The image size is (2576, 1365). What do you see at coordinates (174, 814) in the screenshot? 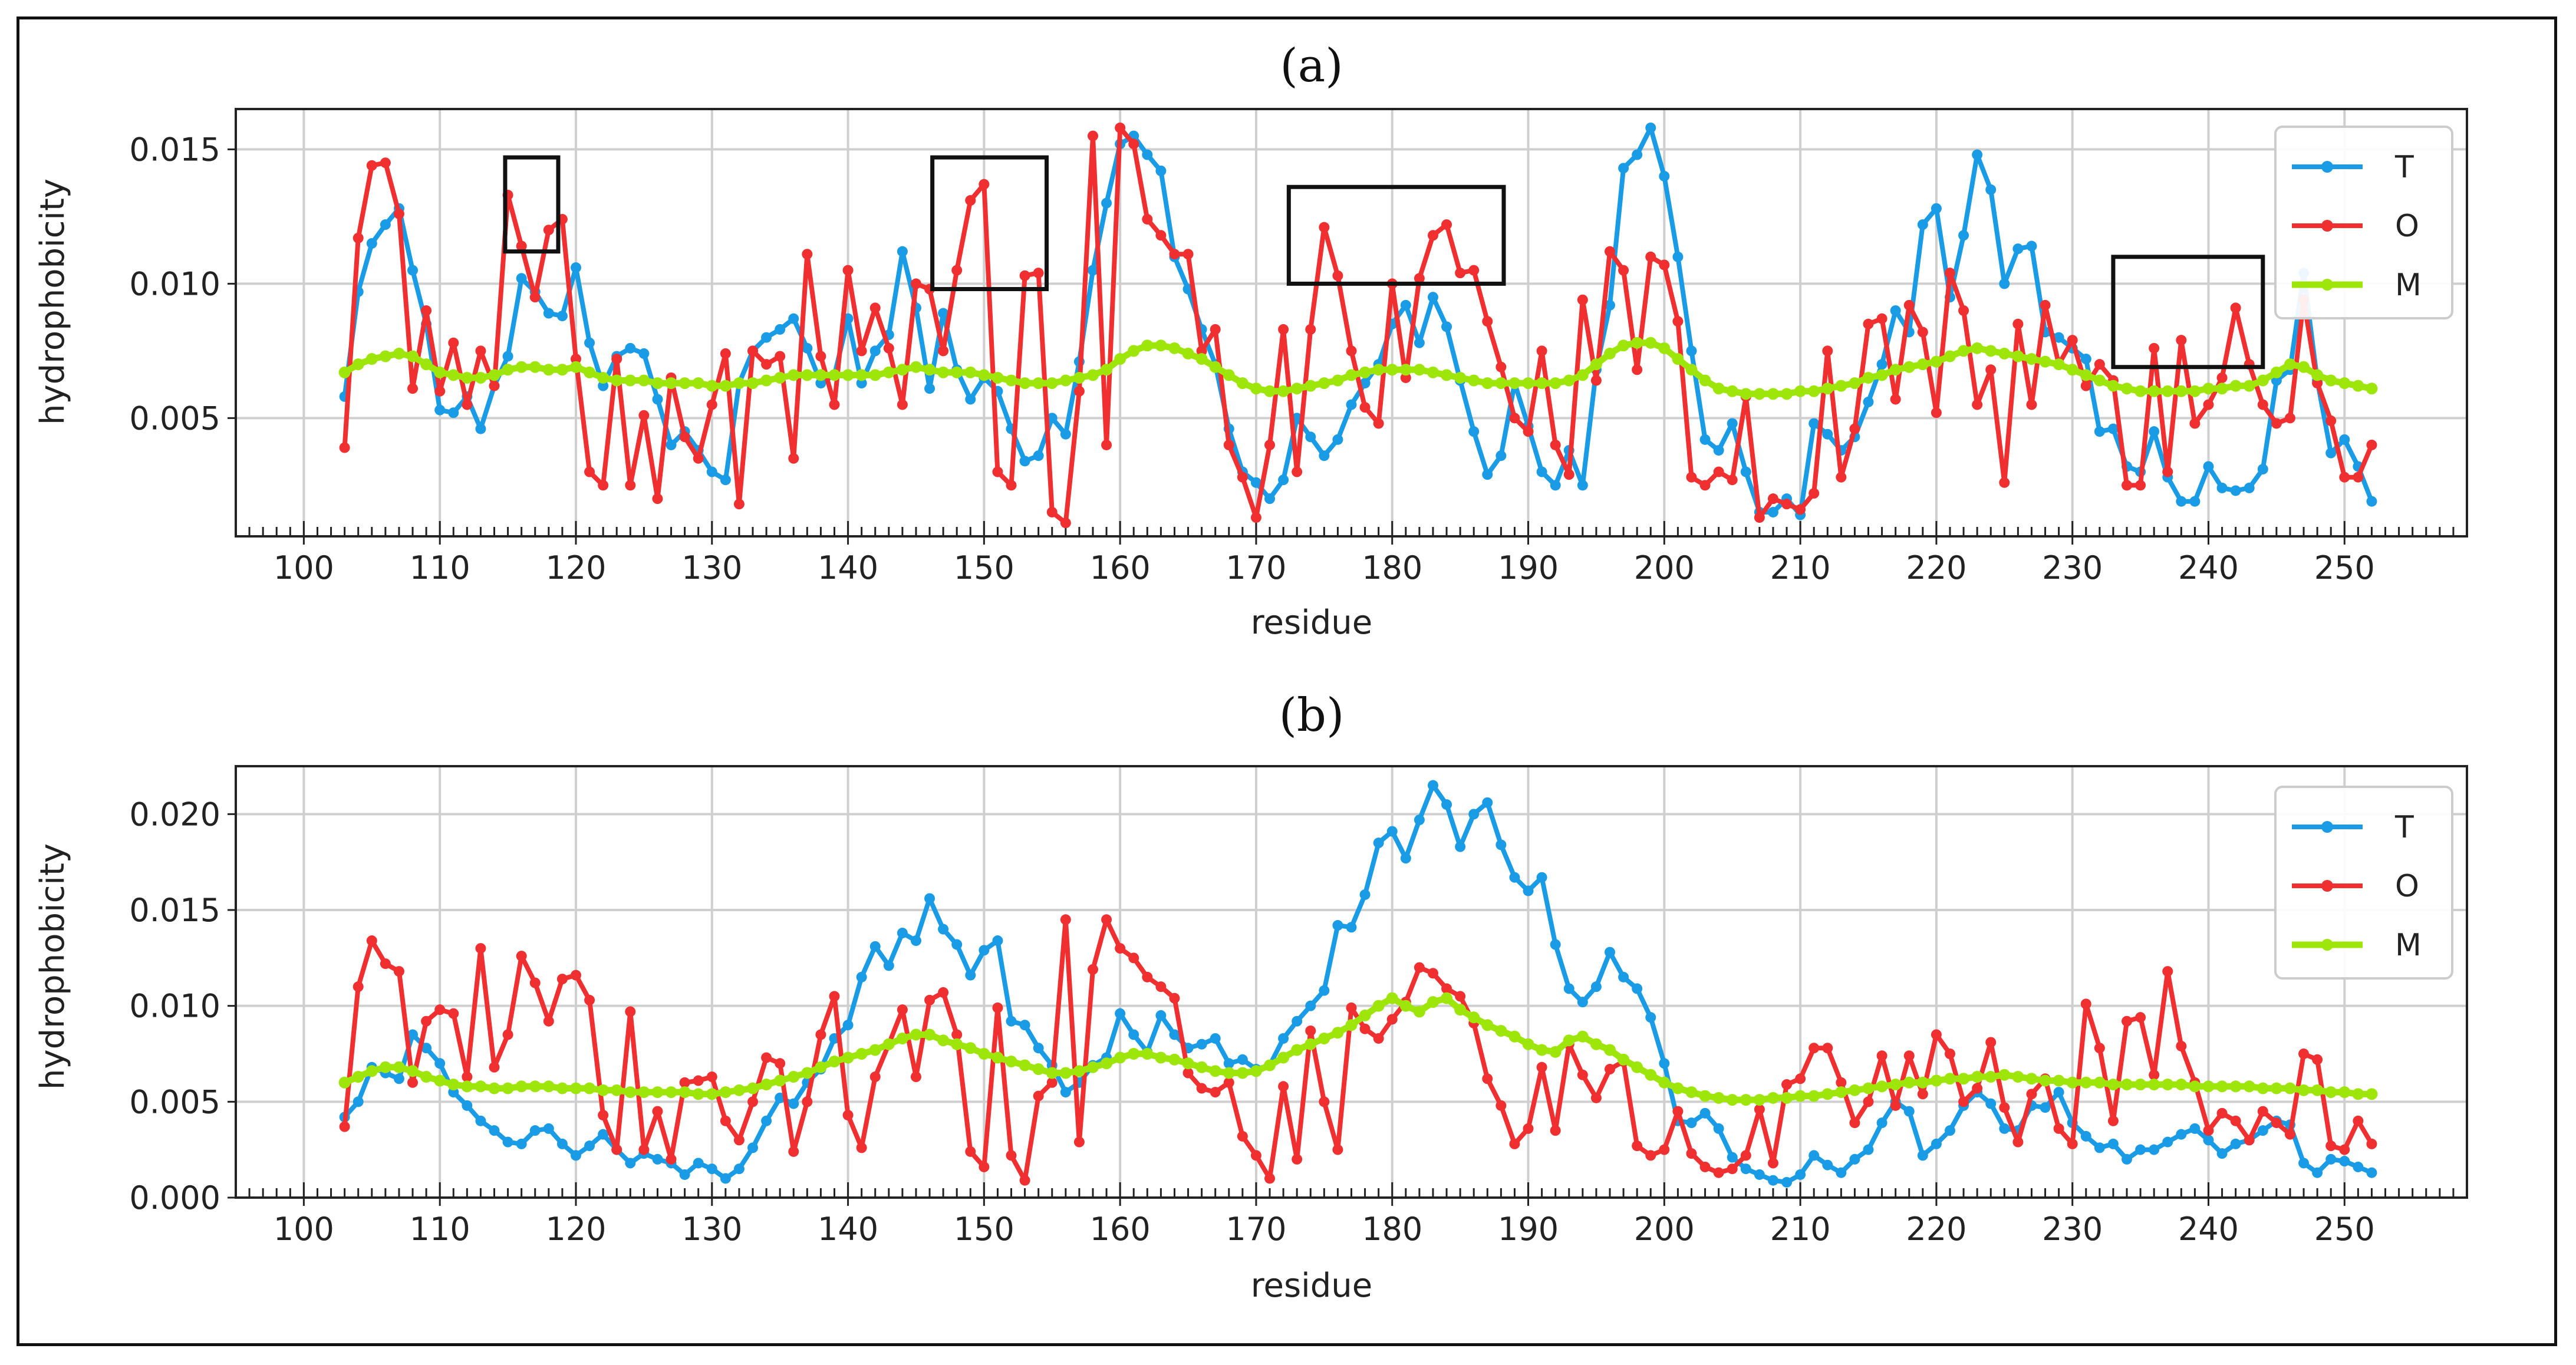
I see `y-tick-label: 0.020` at bounding box center [174, 814].